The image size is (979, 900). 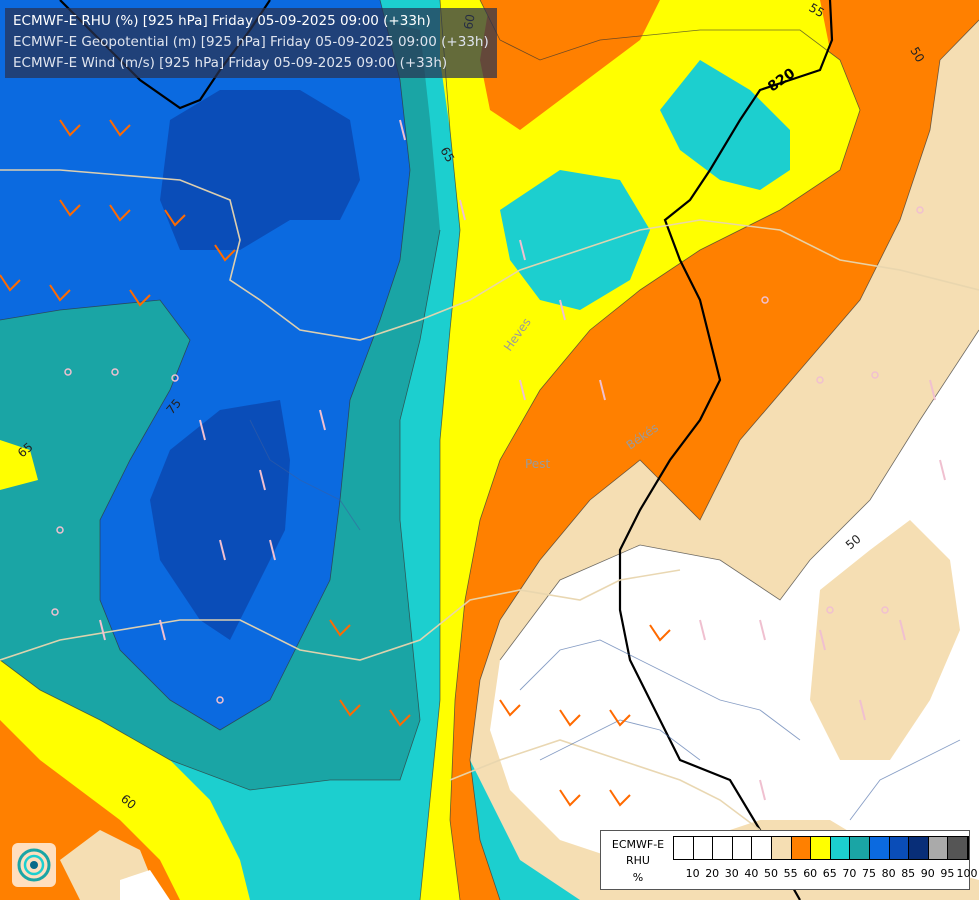 What do you see at coordinates (260, 170) in the screenshot?
I see `band-dark-blue-north` at bounding box center [260, 170].